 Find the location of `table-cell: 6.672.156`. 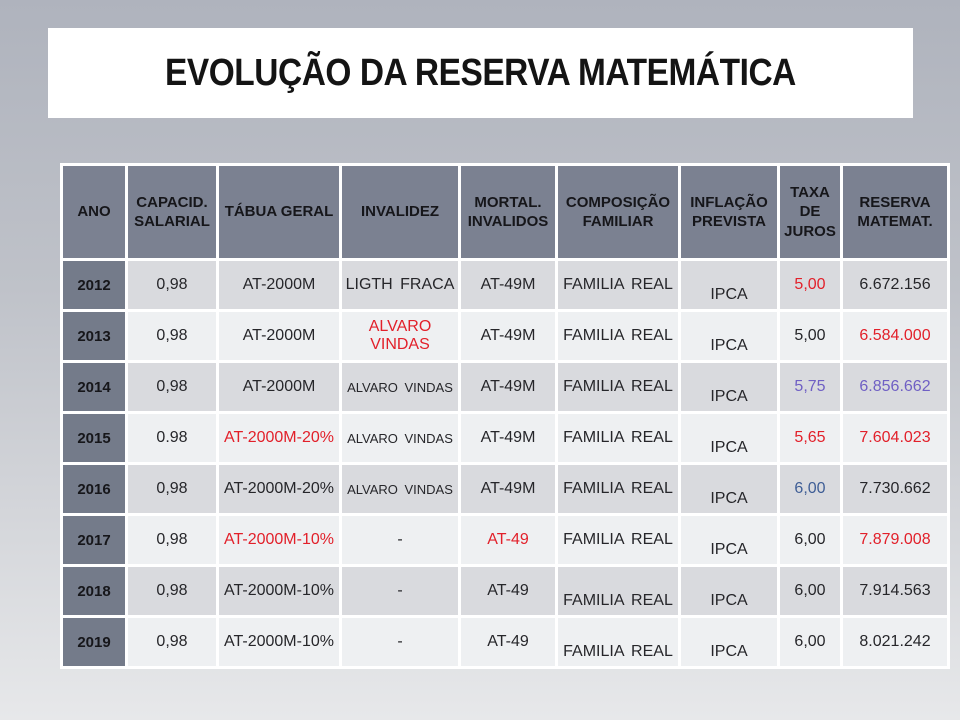

table-cell: 6.672.156 is located at coordinates (895, 285).